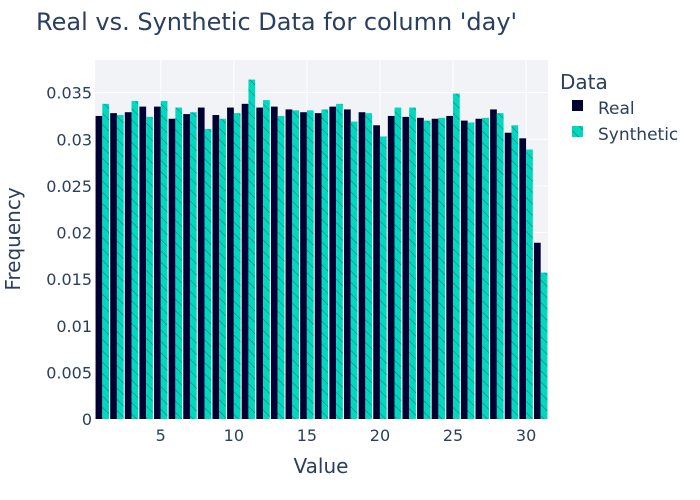 This screenshot has width=700, height=500. What do you see at coordinates (276, 22) in the screenshot?
I see `chart-title: Real vs. Synthetic Data for column 'day'` at bounding box center [276, 22].